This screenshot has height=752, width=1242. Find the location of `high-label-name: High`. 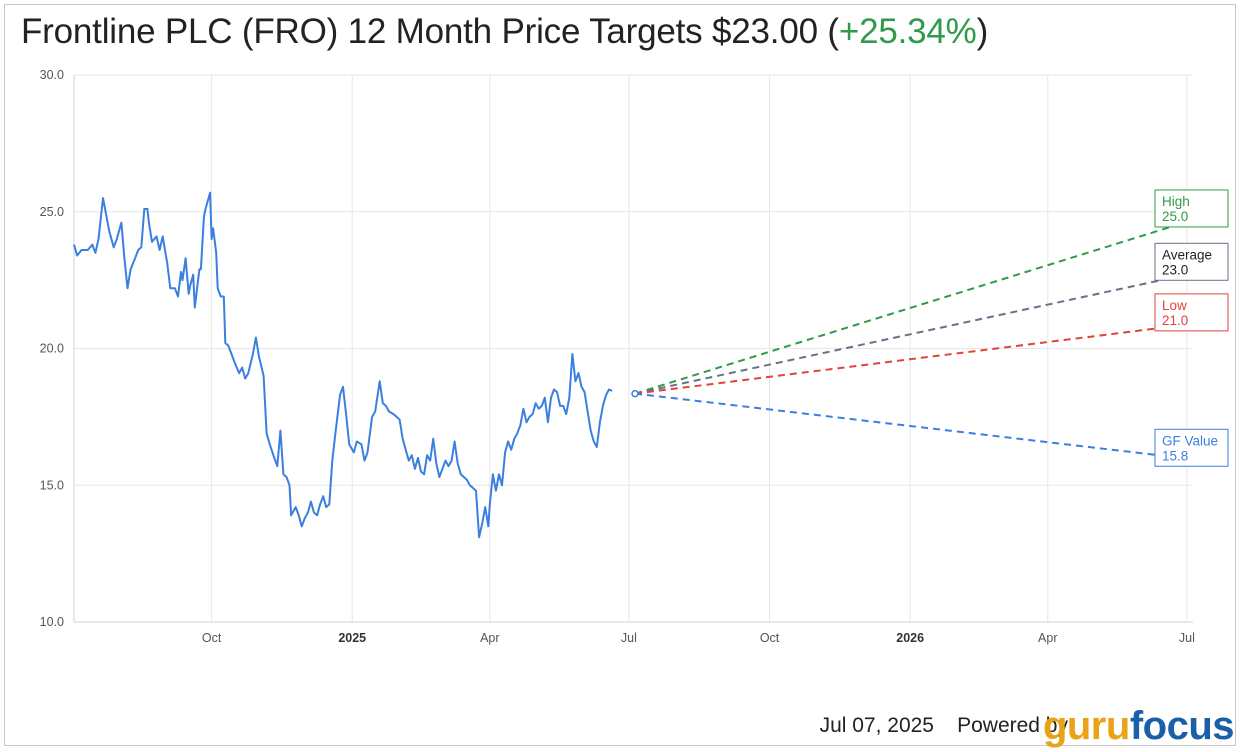

high-label-name: High is located at coordinates (1176, 201).